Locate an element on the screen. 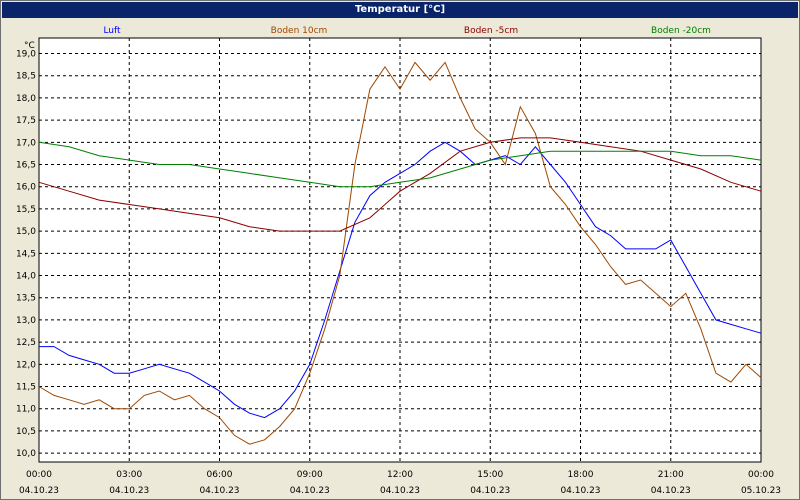 This screenshot has height=500, width=800. y-tick-label: 14,0 is located at coordinates (26, 277).